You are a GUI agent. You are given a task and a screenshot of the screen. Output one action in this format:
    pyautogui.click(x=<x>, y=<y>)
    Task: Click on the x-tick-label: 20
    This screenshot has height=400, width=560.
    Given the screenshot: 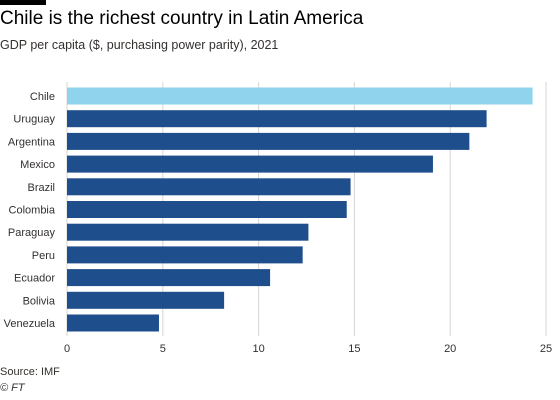 What is the action you would take?
    pyautogui.click(x=450, y=349)
    